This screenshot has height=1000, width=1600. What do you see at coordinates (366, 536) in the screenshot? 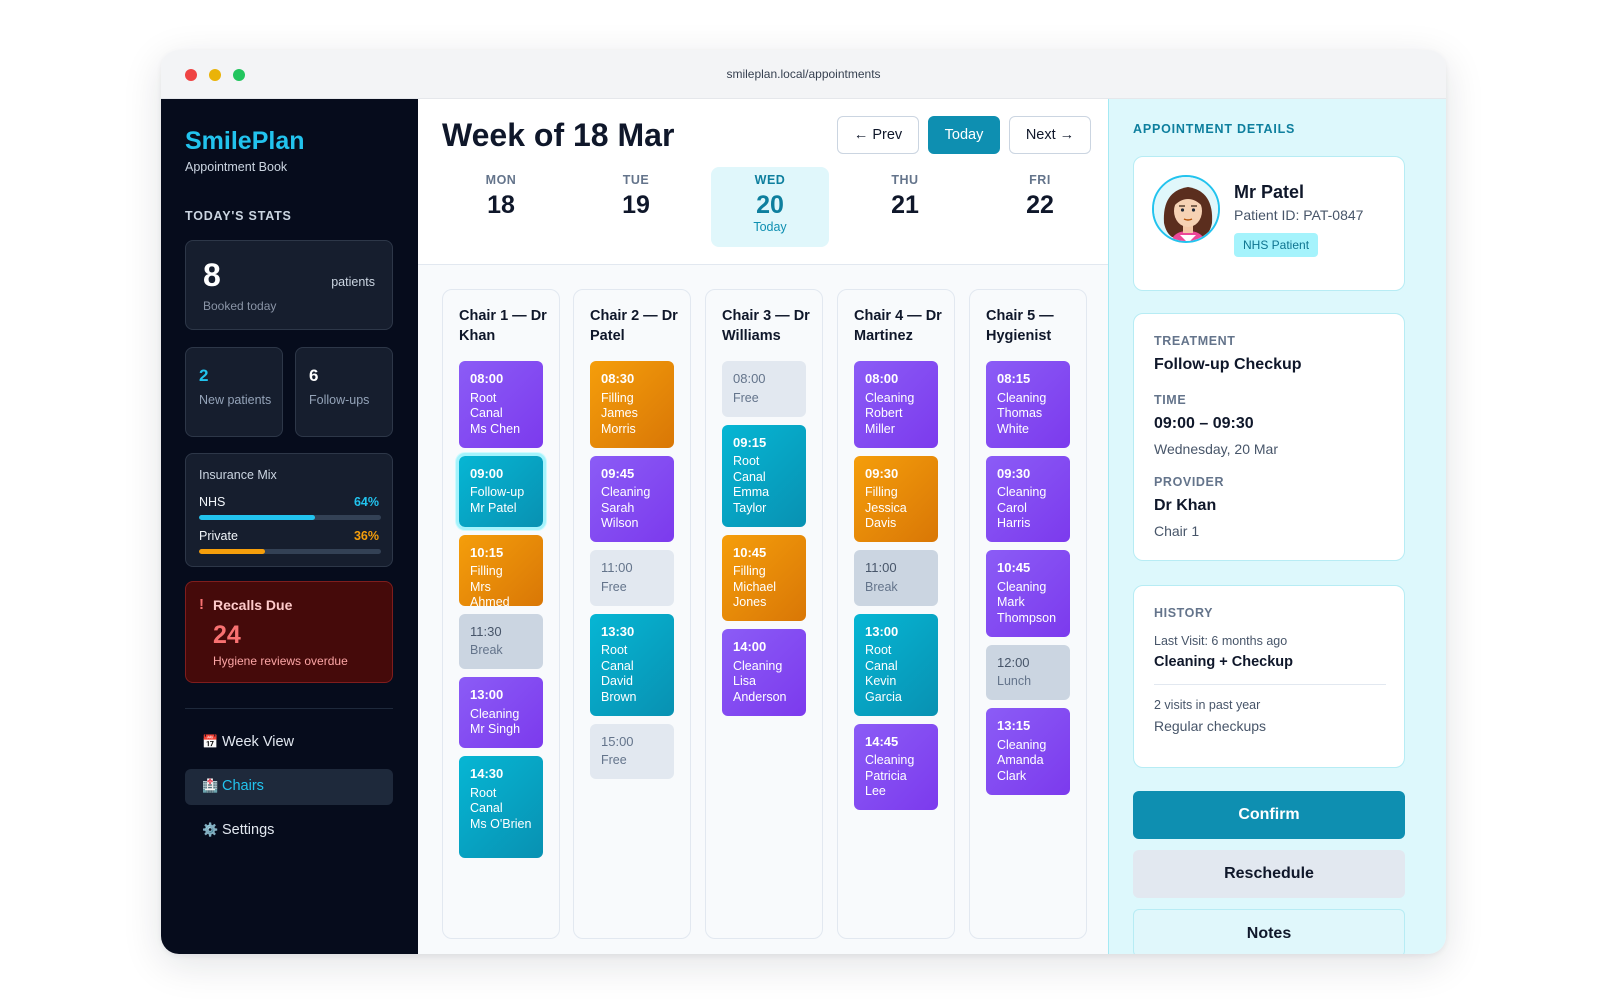
I see `insurance-private-pct: 36%` at bounding box center [366, 536].